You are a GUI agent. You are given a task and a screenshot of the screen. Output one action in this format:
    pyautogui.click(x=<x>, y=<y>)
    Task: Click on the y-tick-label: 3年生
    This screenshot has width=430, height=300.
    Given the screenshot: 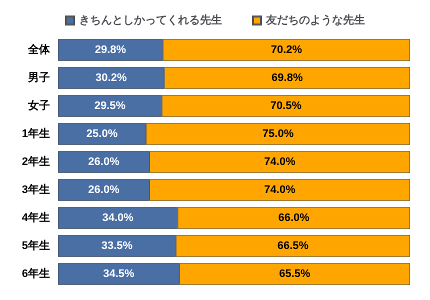 What is the action you would take?
    pyautogui.click(x=36, y=189)
    